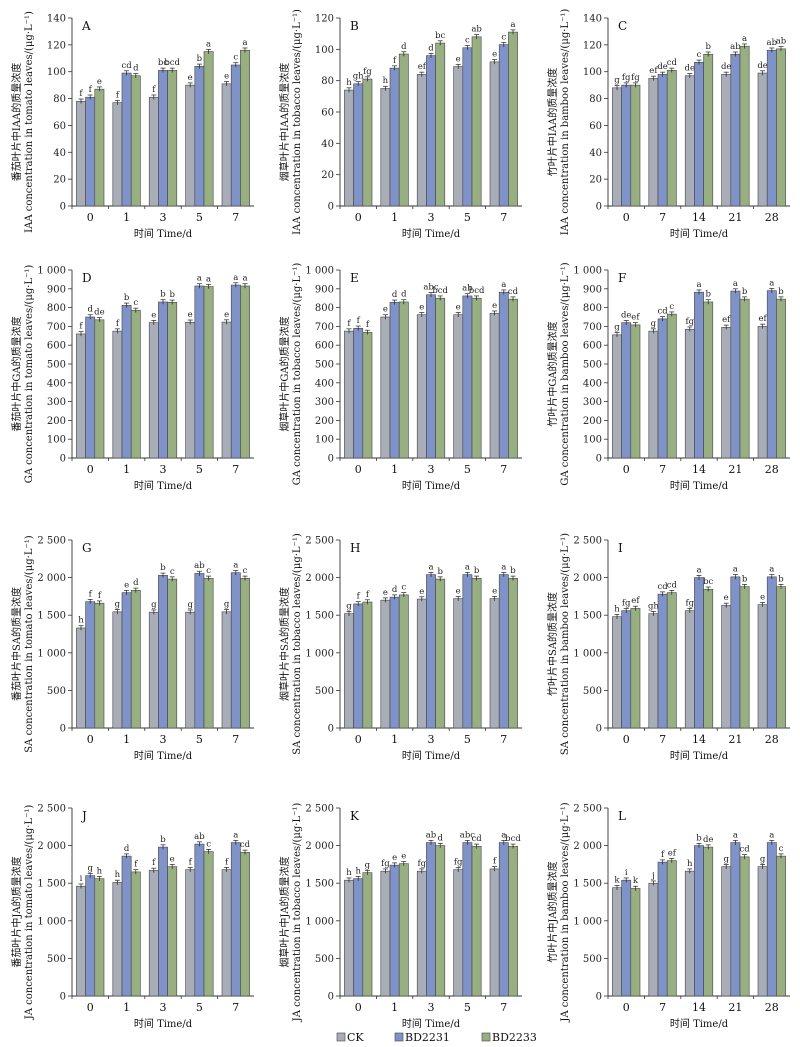  I want to click on y-tick-label: 700, so click(592, 327).